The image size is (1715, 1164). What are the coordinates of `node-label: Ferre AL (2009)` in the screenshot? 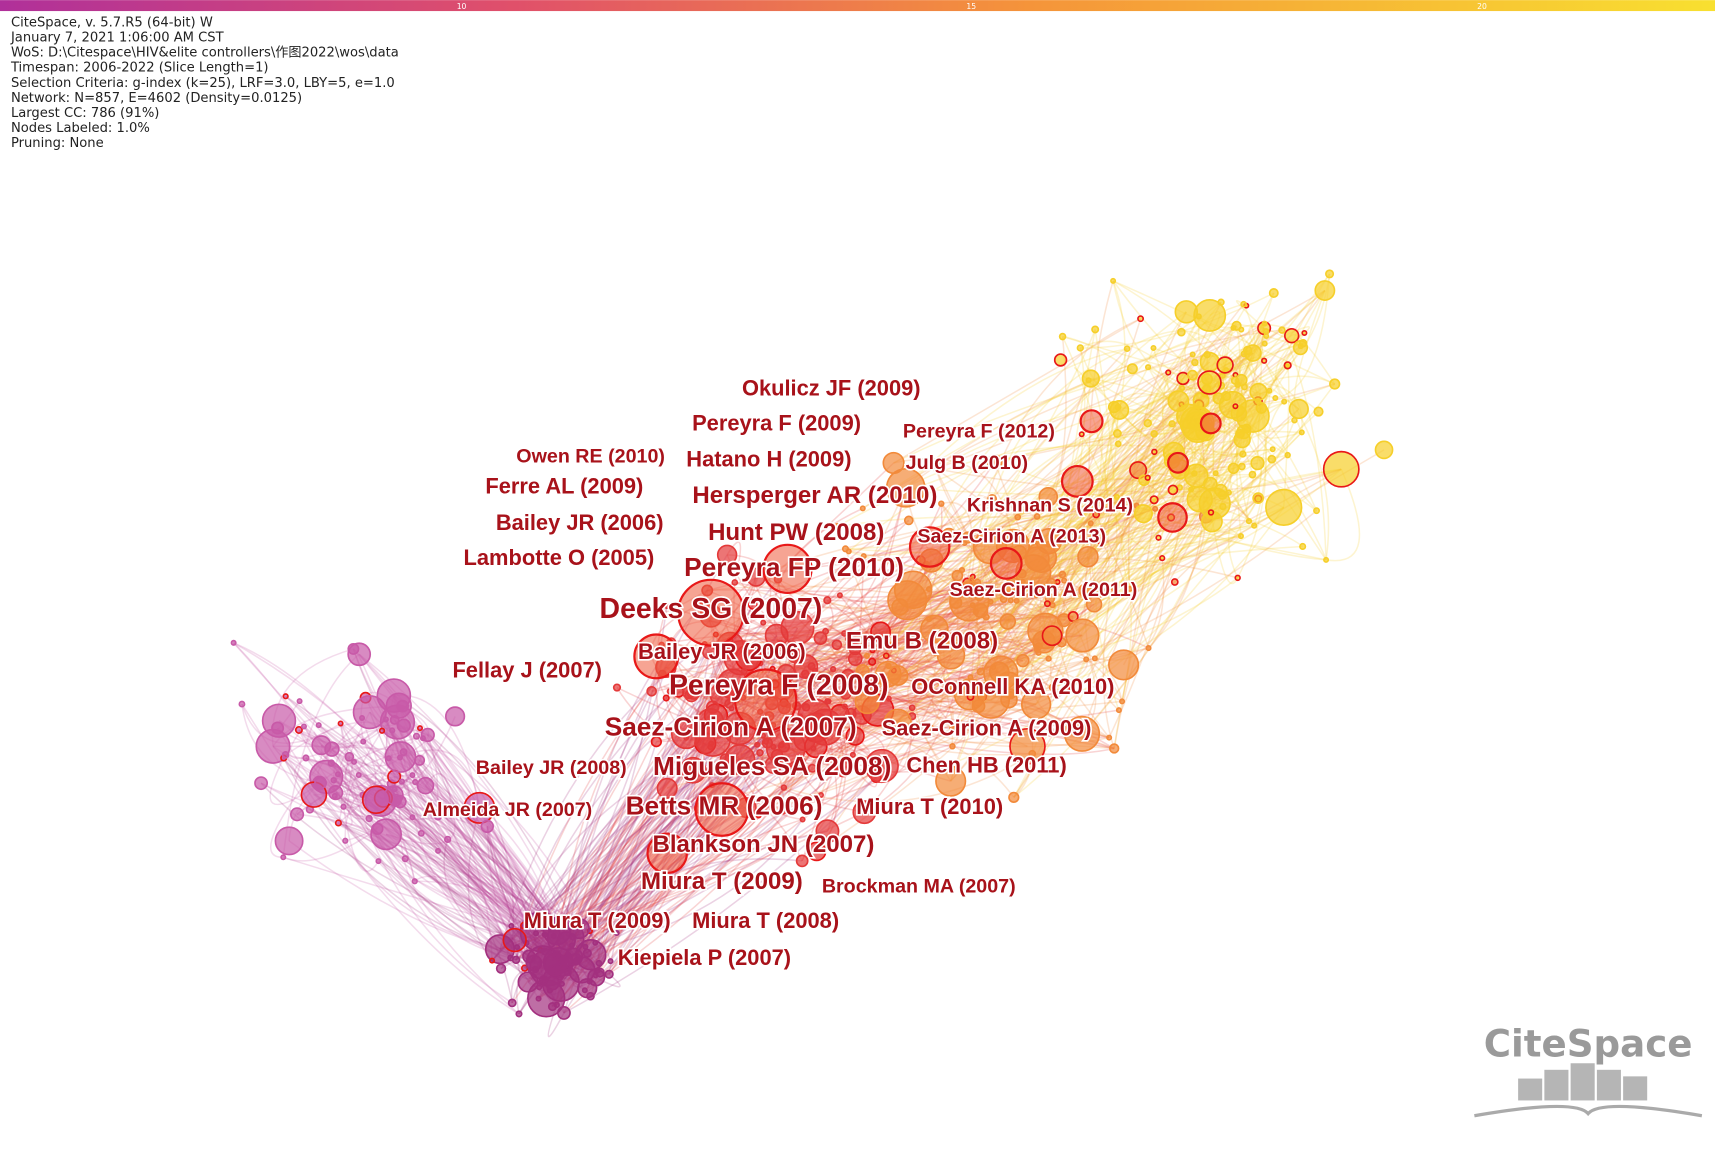 It's located at (564, 486).